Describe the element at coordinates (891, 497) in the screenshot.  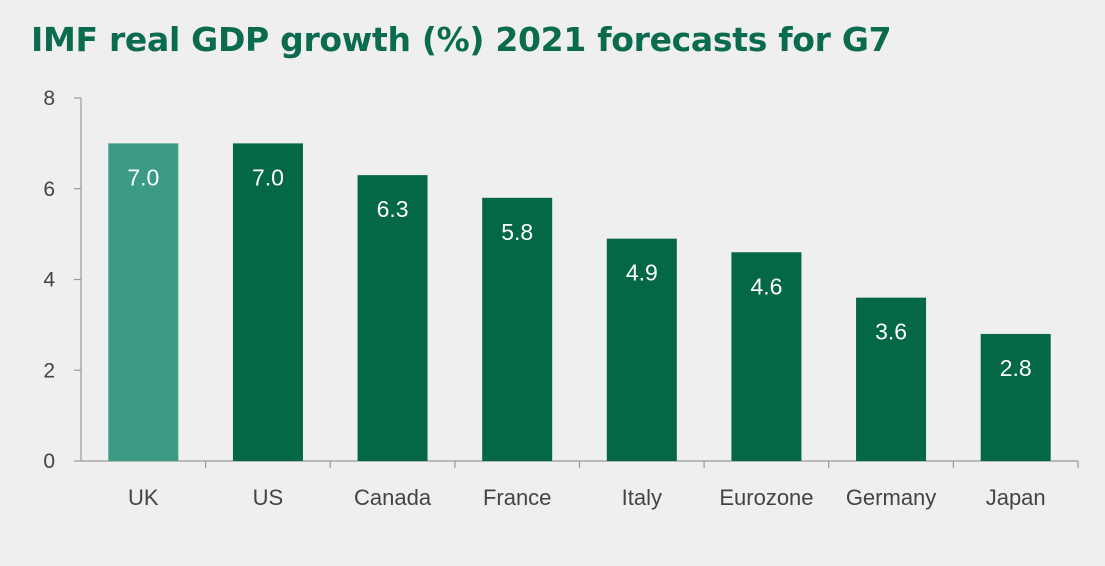
I see `category-label: Germany` at that location.